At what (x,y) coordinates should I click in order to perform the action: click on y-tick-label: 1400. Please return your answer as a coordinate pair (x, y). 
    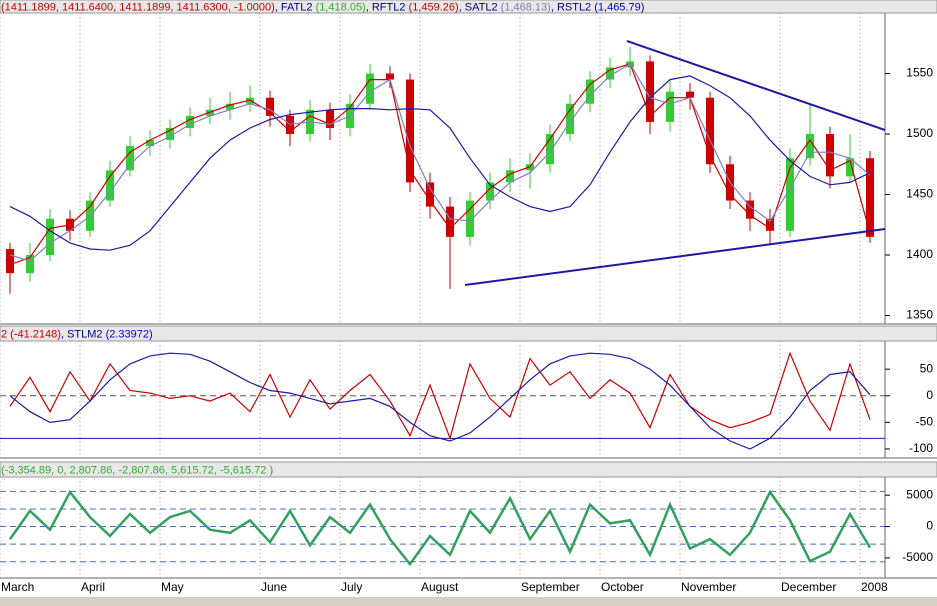
    Looking at the image, I should click on (919, 254).